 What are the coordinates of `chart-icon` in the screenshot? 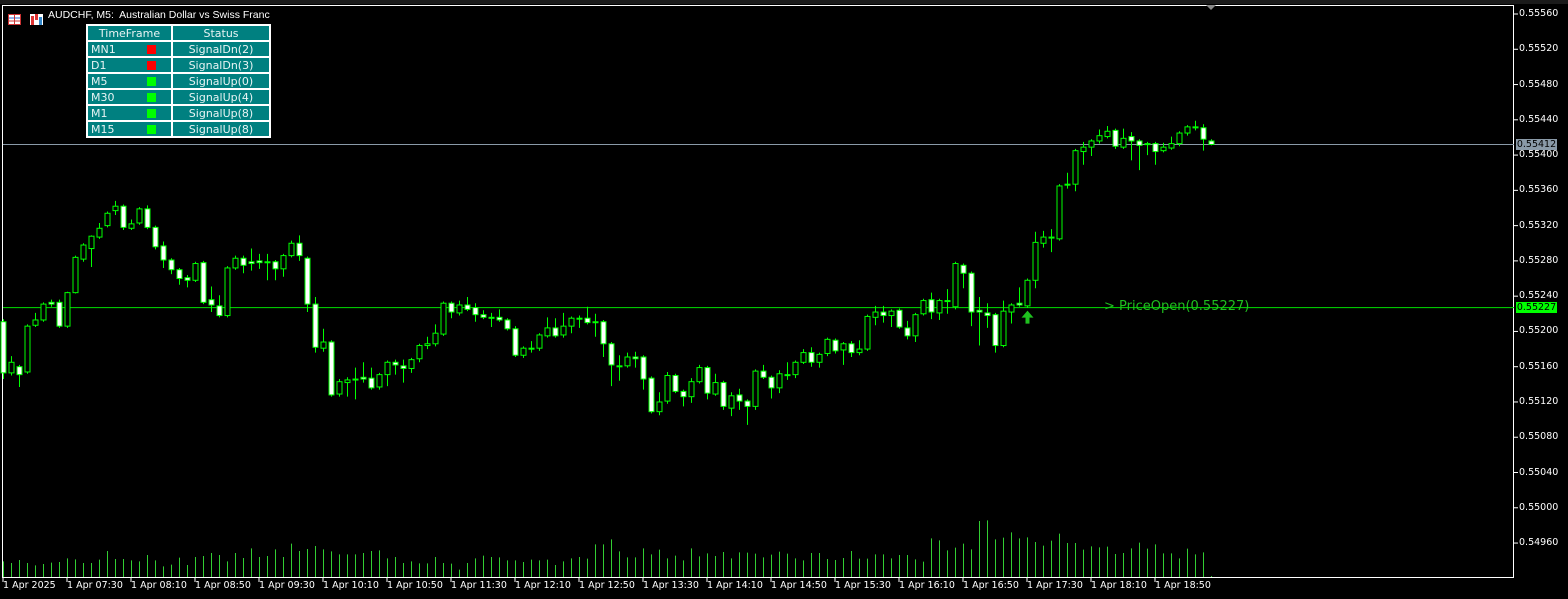 It's located at (36, 17).